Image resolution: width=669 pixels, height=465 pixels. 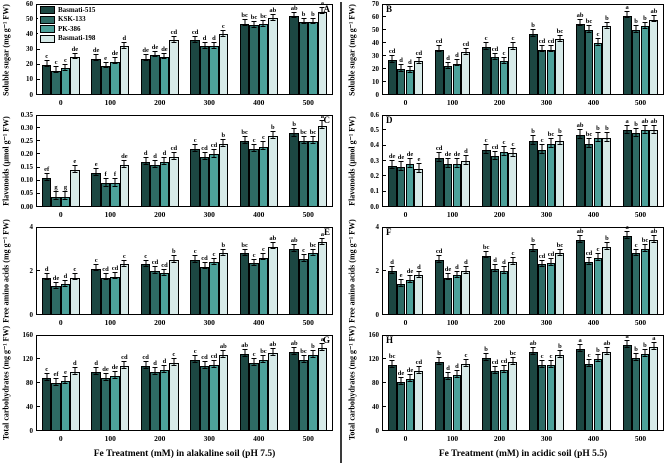 What do you see at coordinates (184, 49) in the screenshot?
I see `plot-box` at bounding box center [184, 49].